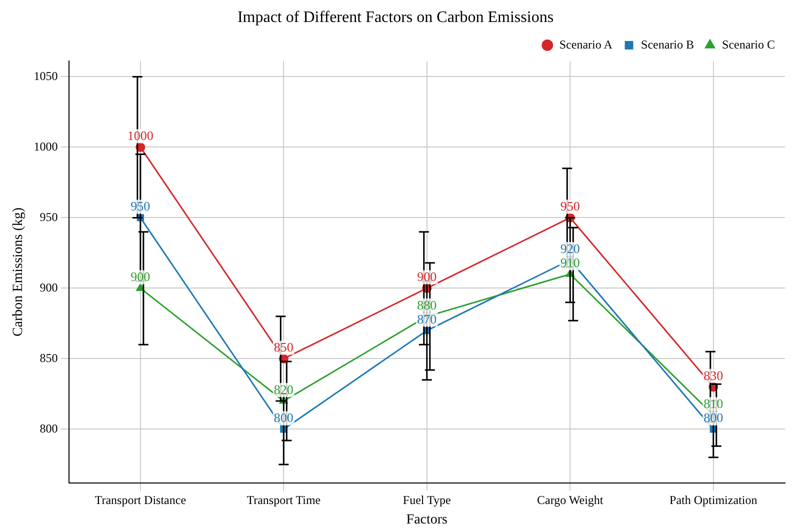 This screenshot has height=532, width=799. Describe the element at coordinates (284, 389) in the screenshot. I see `data-label: 820` at that location.